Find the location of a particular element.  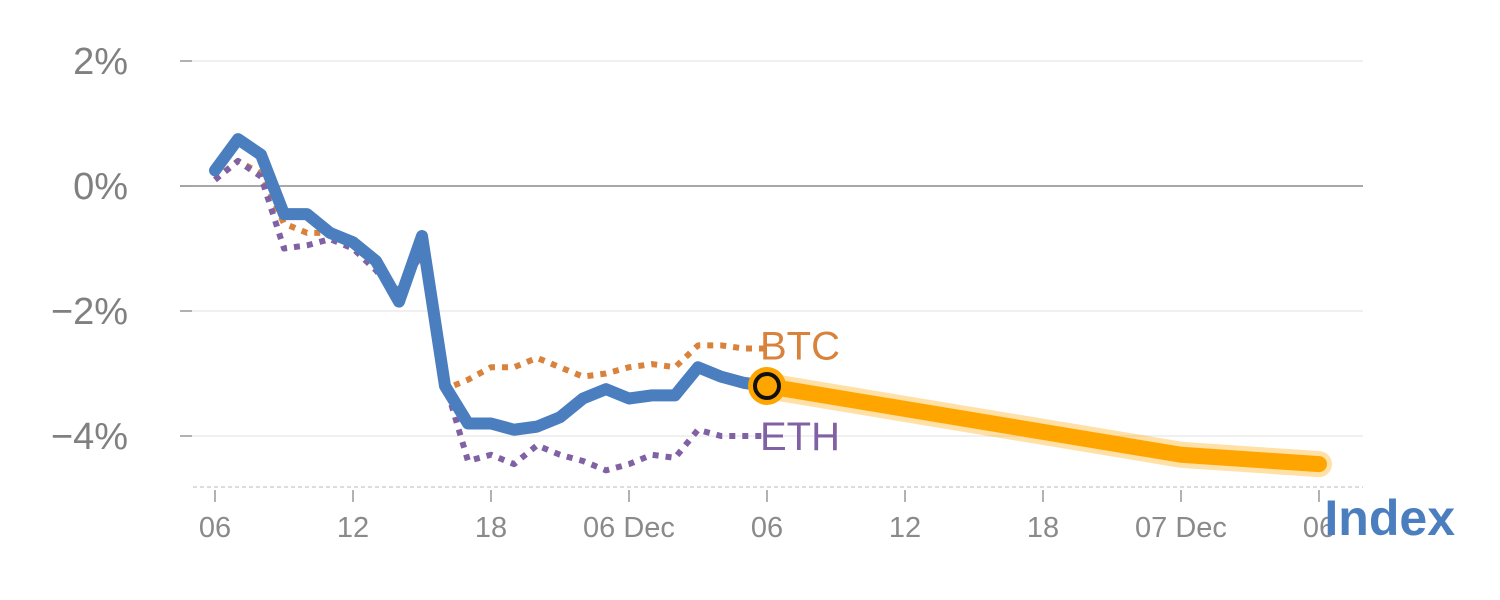

y-tick-label: 2% is located at coordinates (100, 62).